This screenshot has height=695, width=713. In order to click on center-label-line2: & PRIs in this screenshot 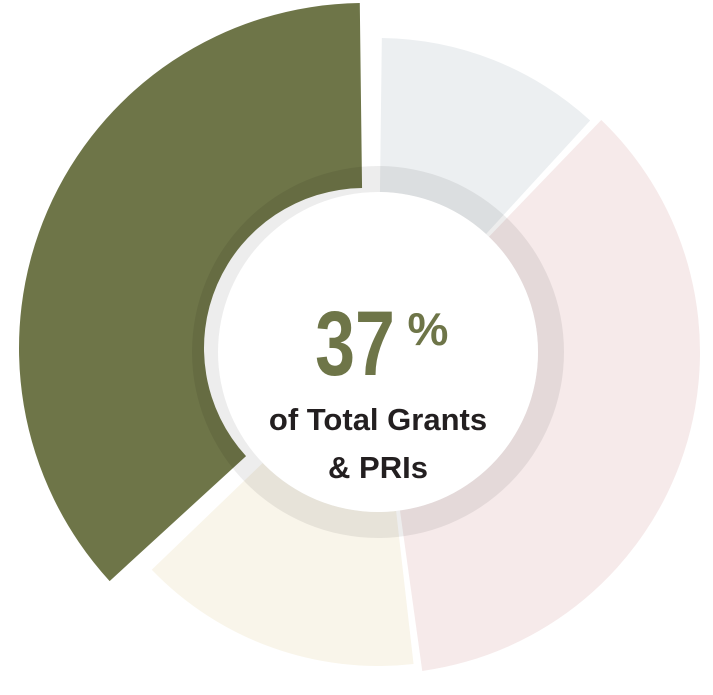, I will do `click(378, 467)`.